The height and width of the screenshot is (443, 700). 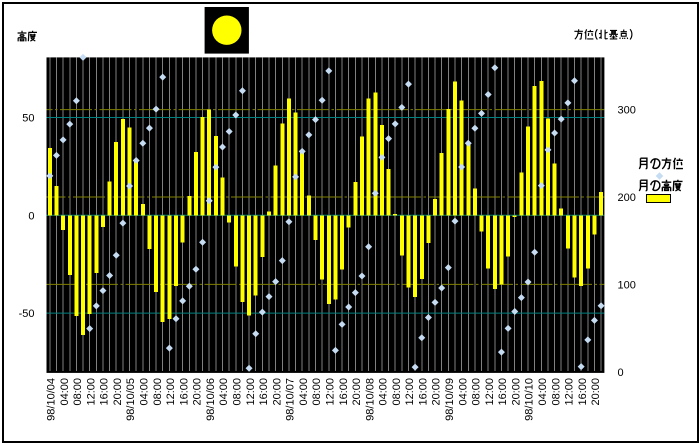 I want to click on svg-text: 200, so click(x=627, y=198).